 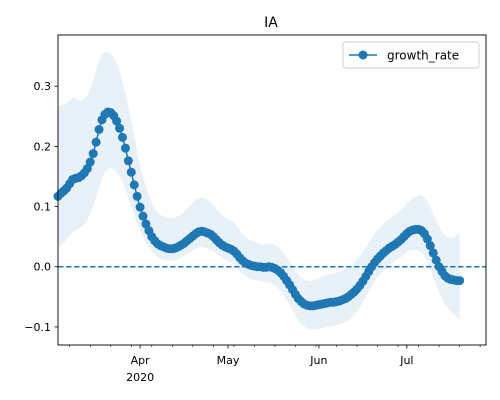 I want to click on legend-box, so click(x=411, y=55).